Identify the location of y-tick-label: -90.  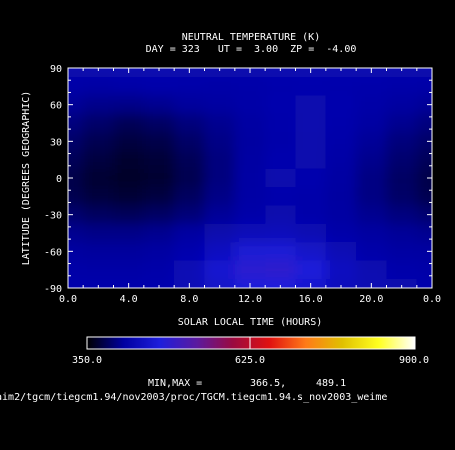
(53, 289).